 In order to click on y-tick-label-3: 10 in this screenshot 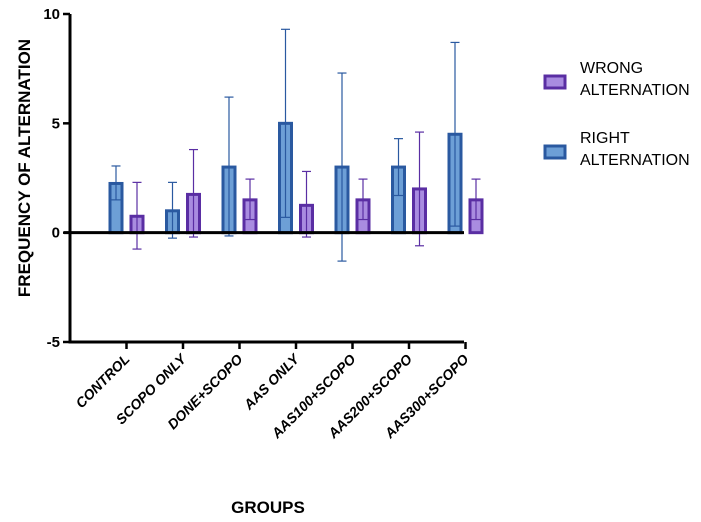, I will do `click(51, 14)`.